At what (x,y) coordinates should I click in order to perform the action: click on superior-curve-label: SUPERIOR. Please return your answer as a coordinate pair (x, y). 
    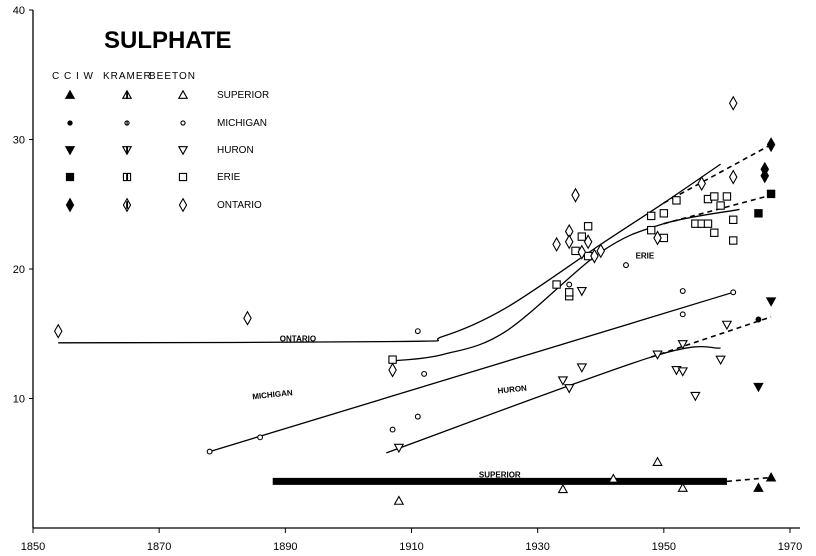
    Looking at the image, I should click on (500, 474).